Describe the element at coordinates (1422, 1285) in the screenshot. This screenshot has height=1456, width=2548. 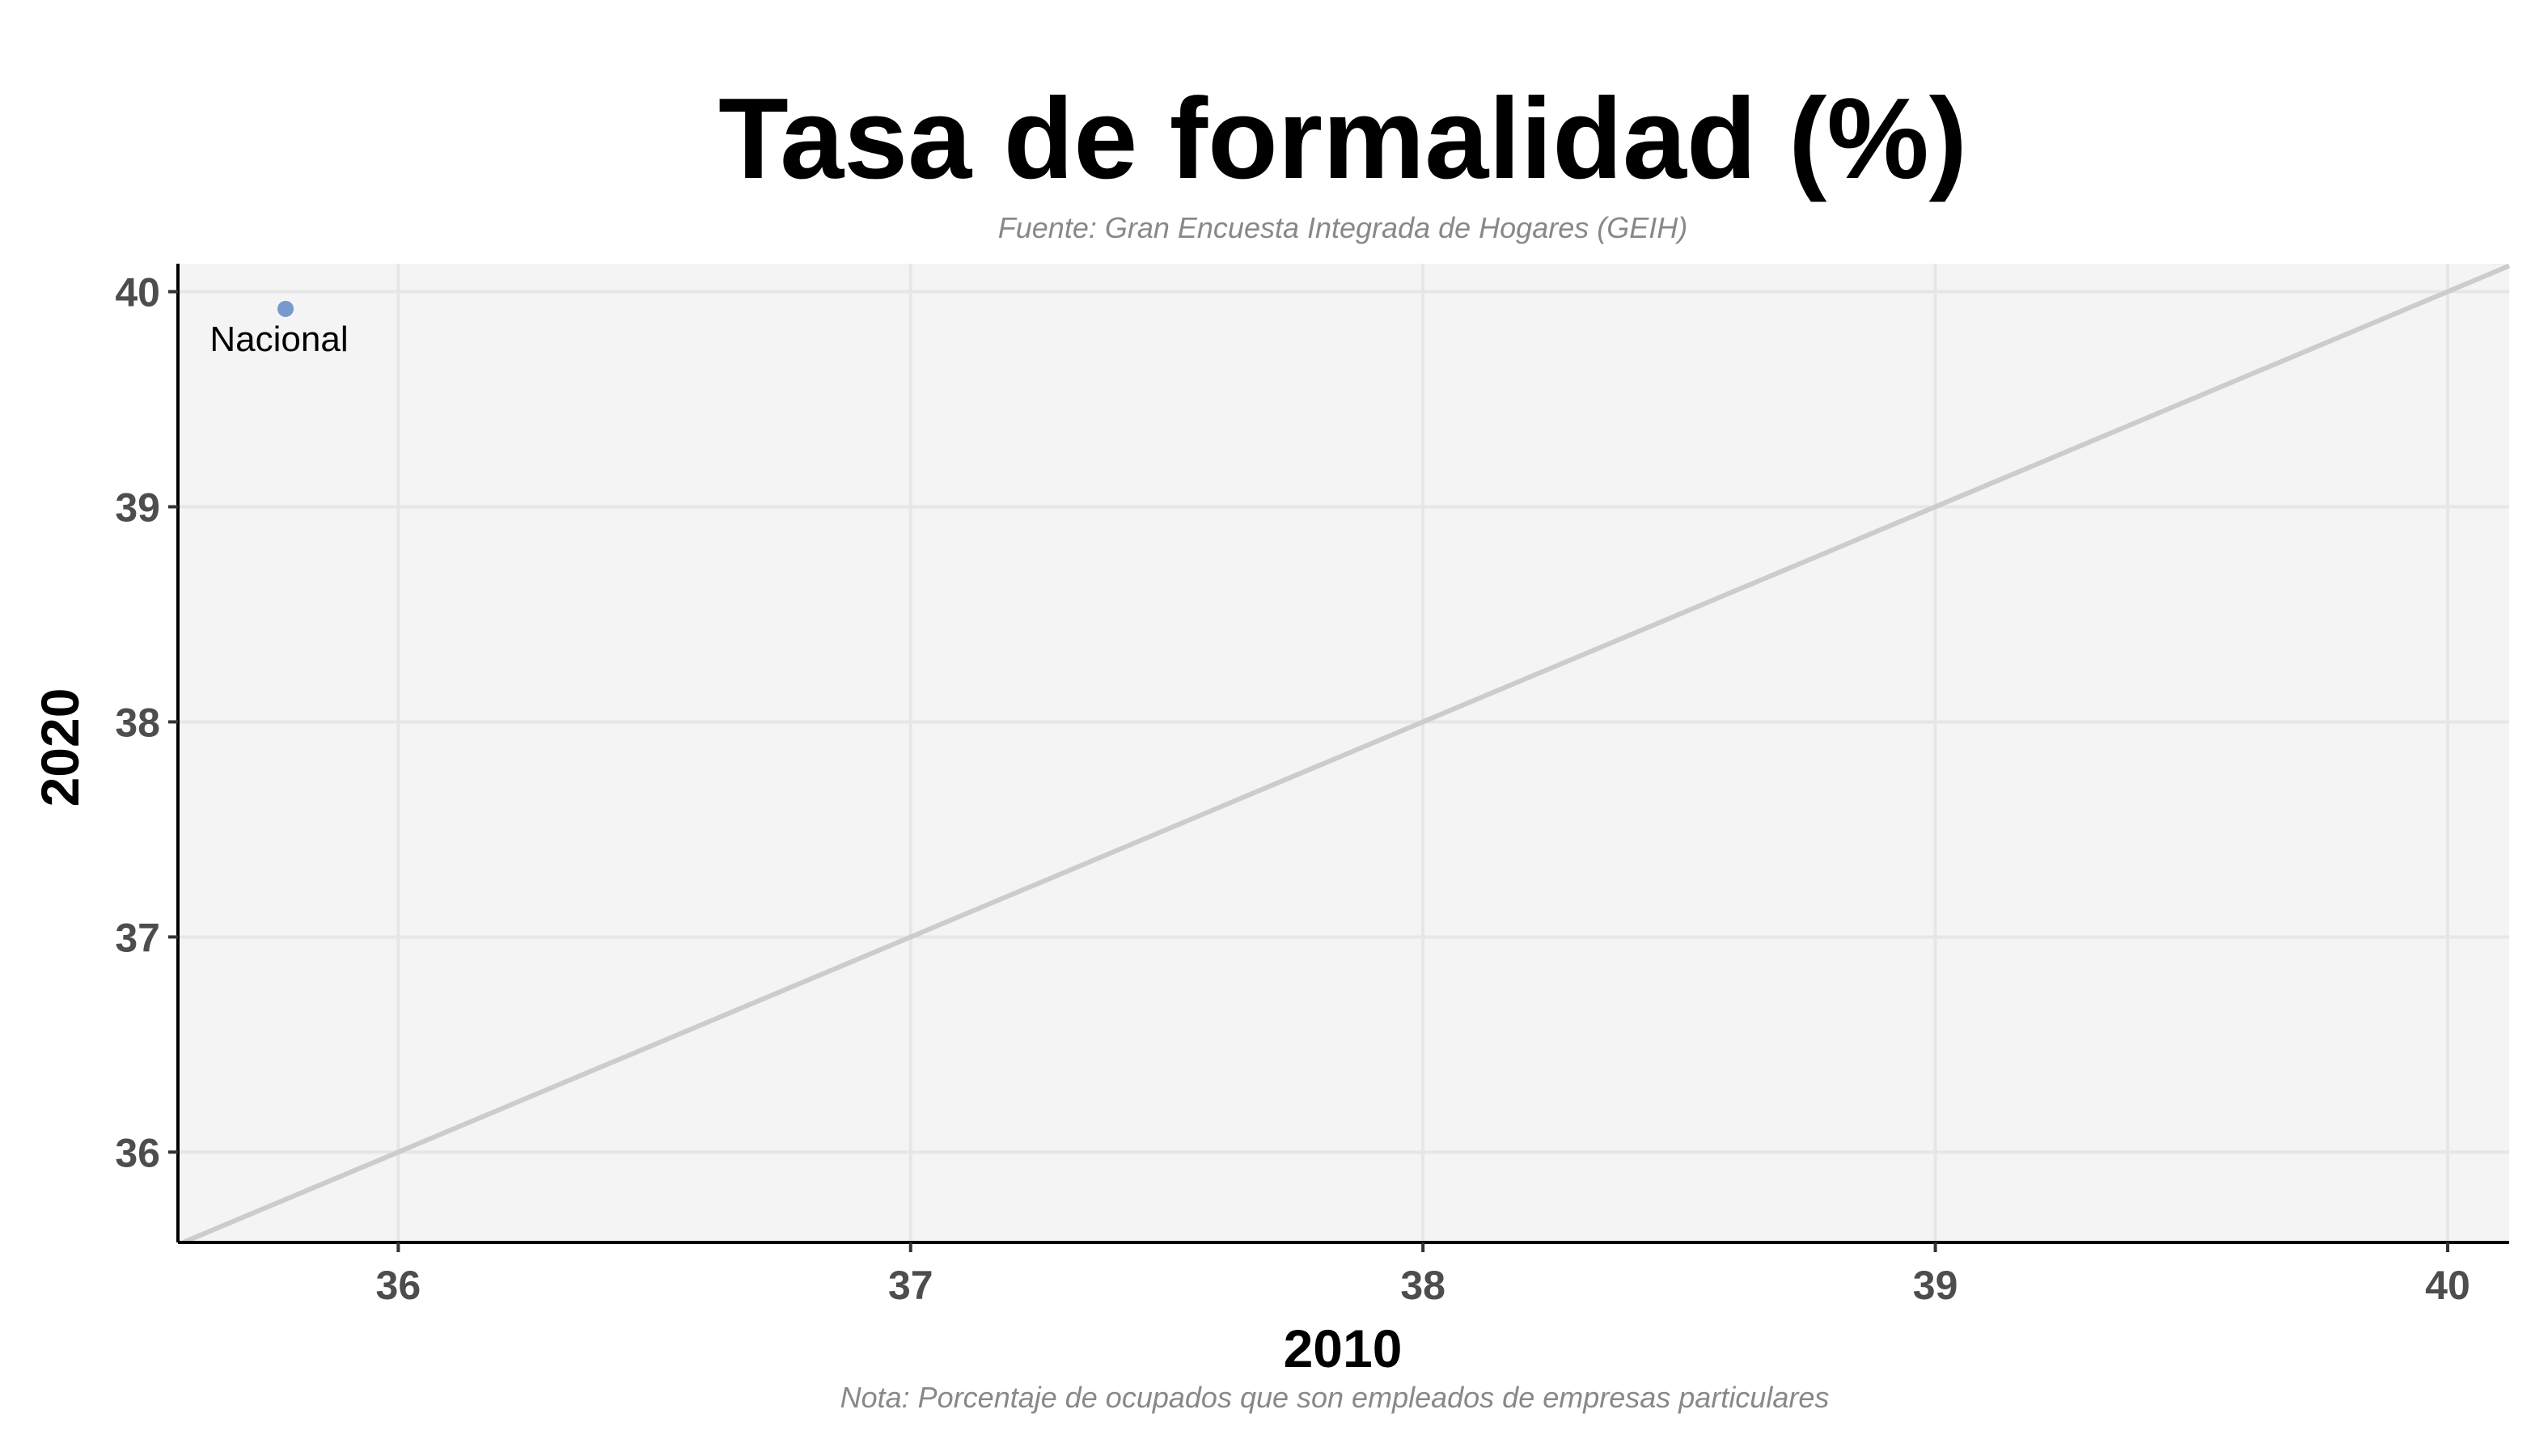
I see `x-tick-label: 38` at that location.